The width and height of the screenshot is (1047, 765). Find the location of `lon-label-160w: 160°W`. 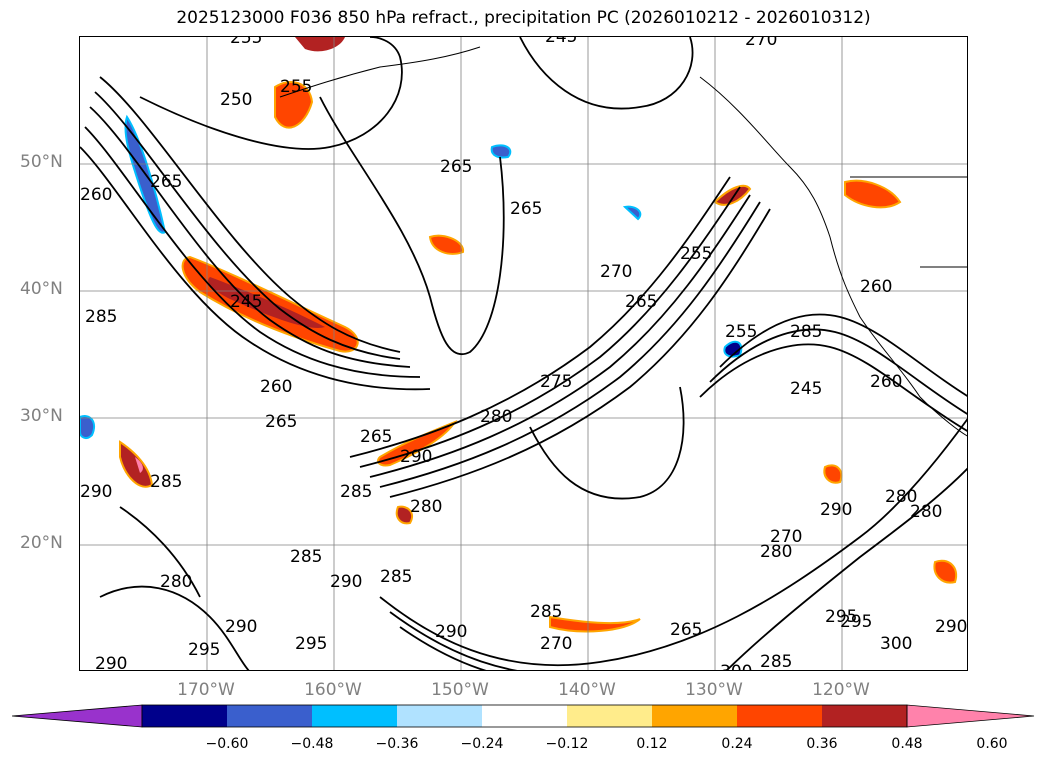

lon-label-160w: 160°W is located at coordinates (333, 690).